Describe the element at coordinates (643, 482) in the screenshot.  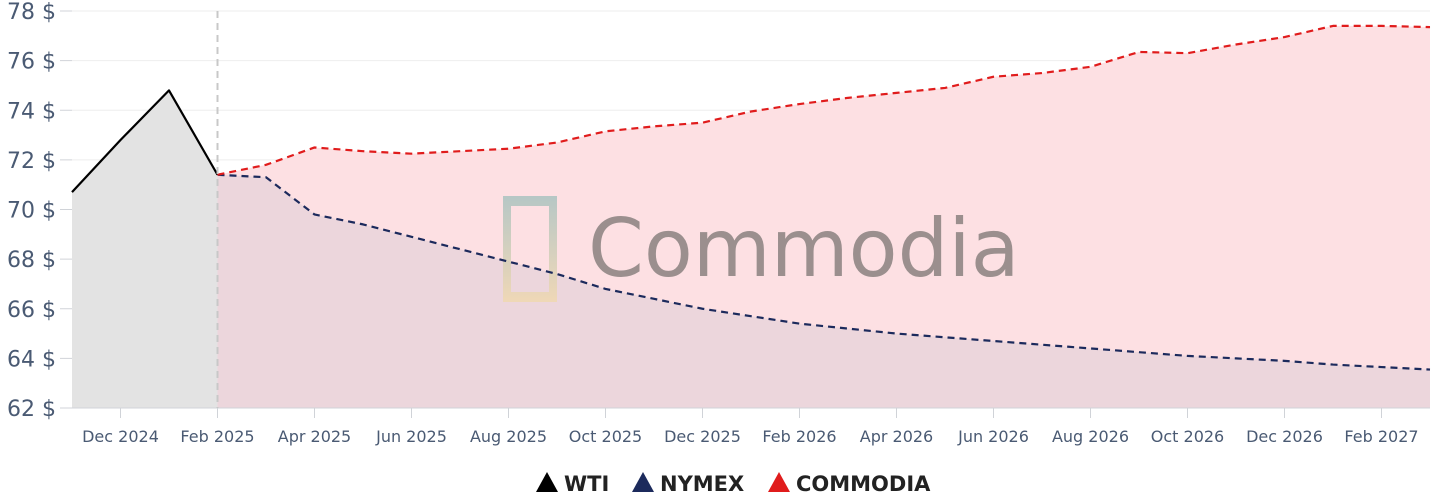
I see `legend-marker-nymex` at that location.